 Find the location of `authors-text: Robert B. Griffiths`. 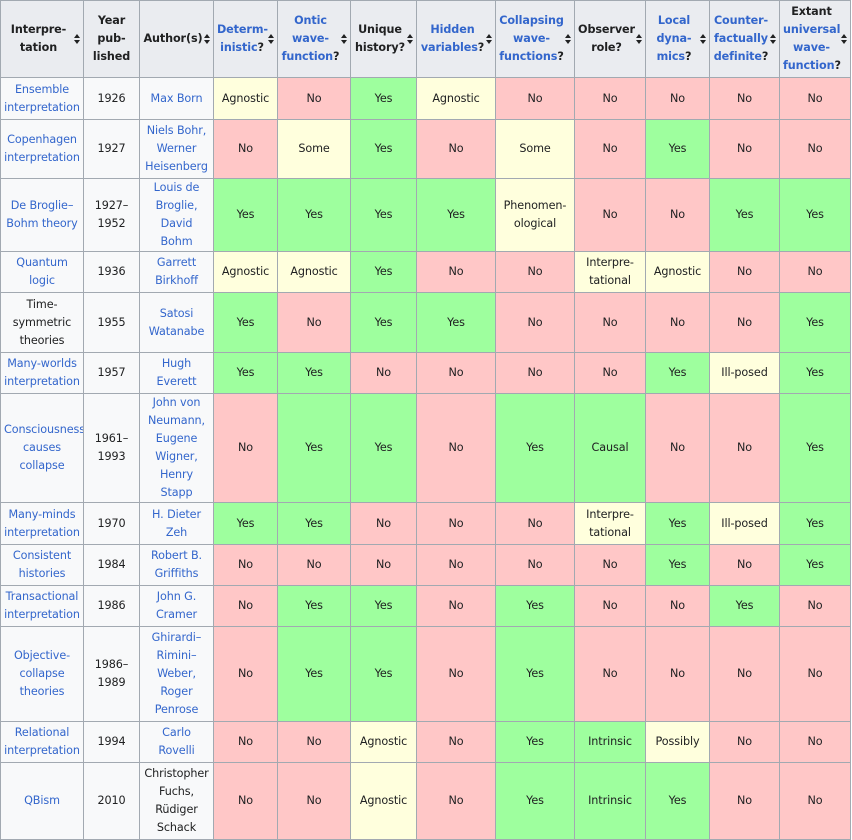

authors-text: Robert B. Griffiths is located at coordinates (176, 564).